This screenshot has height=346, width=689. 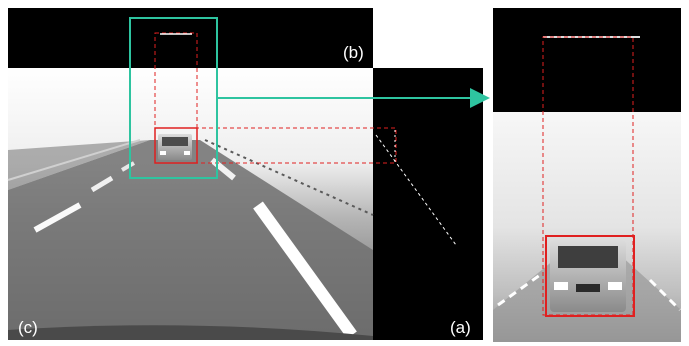 I want to click on car-icon, so click(x=175, y=147).